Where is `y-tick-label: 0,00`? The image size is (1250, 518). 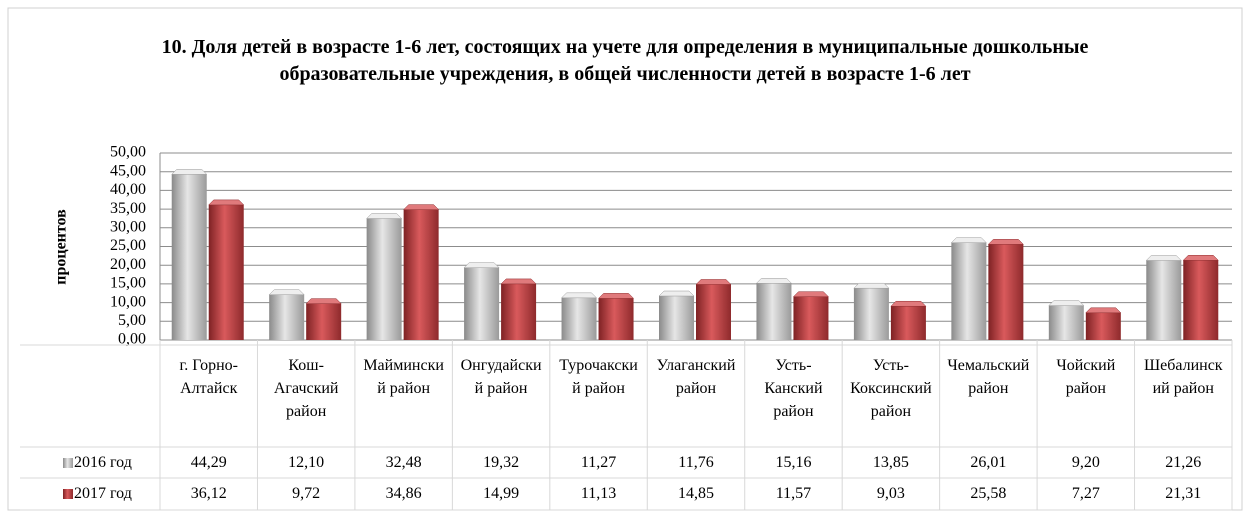 y-tick-label: 0,00 is located at coordinates (132, 339).